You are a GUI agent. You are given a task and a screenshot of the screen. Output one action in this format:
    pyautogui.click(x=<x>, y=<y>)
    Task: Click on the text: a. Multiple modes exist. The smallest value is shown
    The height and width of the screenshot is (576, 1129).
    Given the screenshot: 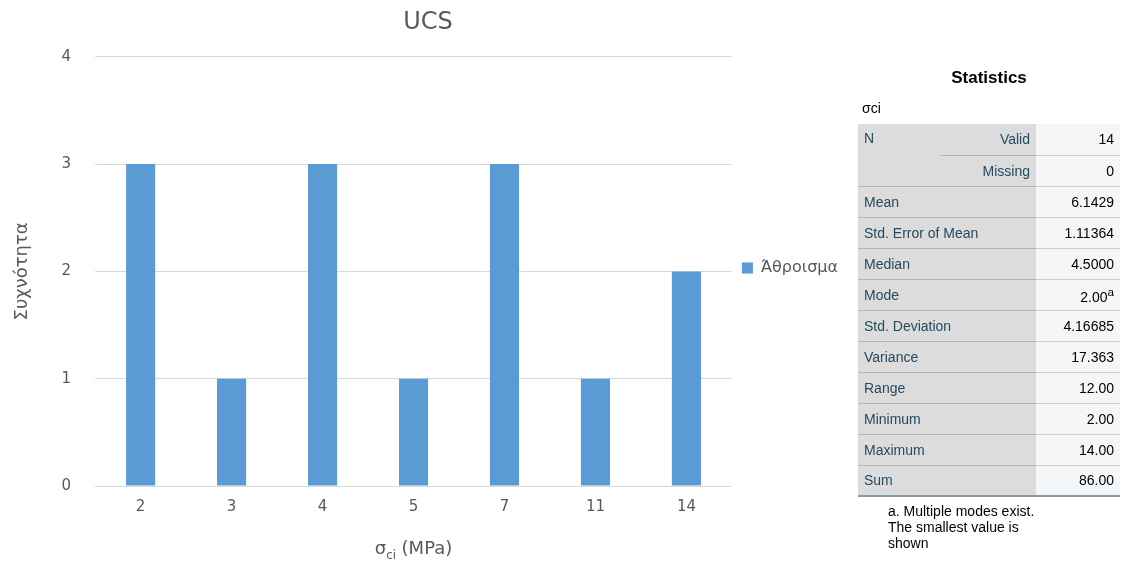 What is the action you would take?
    pyautogui.click(x=961, y=526)
    